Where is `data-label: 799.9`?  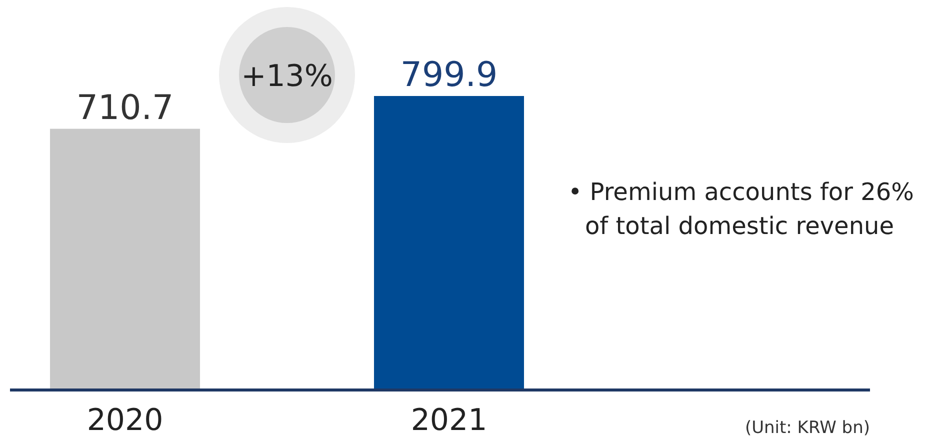
data-label: 799.9 is located at coordinates (449, 75).